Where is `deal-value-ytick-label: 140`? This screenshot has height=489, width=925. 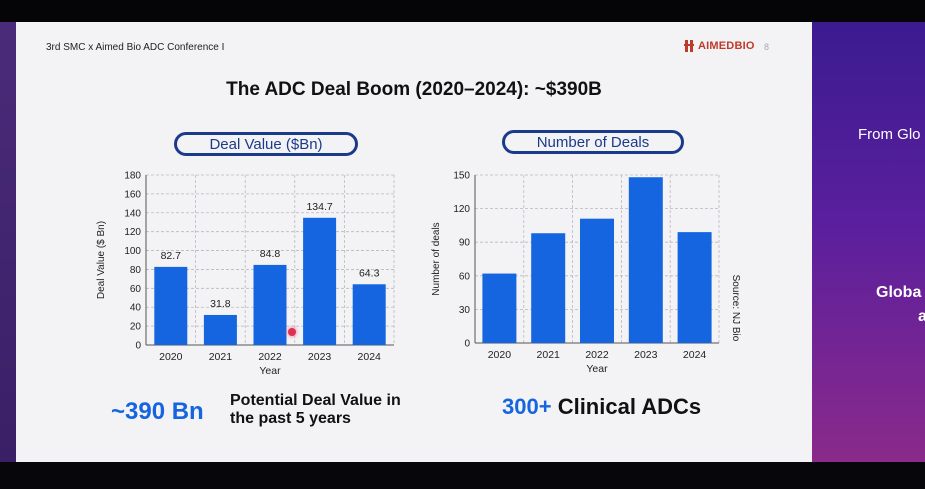
deal-value-ytick-label: 140 is located at coordinates (132, 213).